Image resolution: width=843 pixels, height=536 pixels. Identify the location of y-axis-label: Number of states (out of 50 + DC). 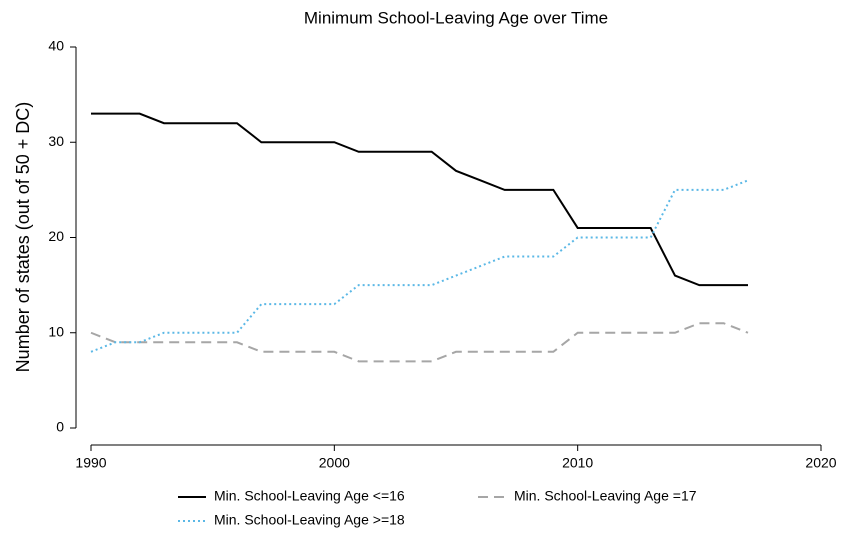
(23, 237).